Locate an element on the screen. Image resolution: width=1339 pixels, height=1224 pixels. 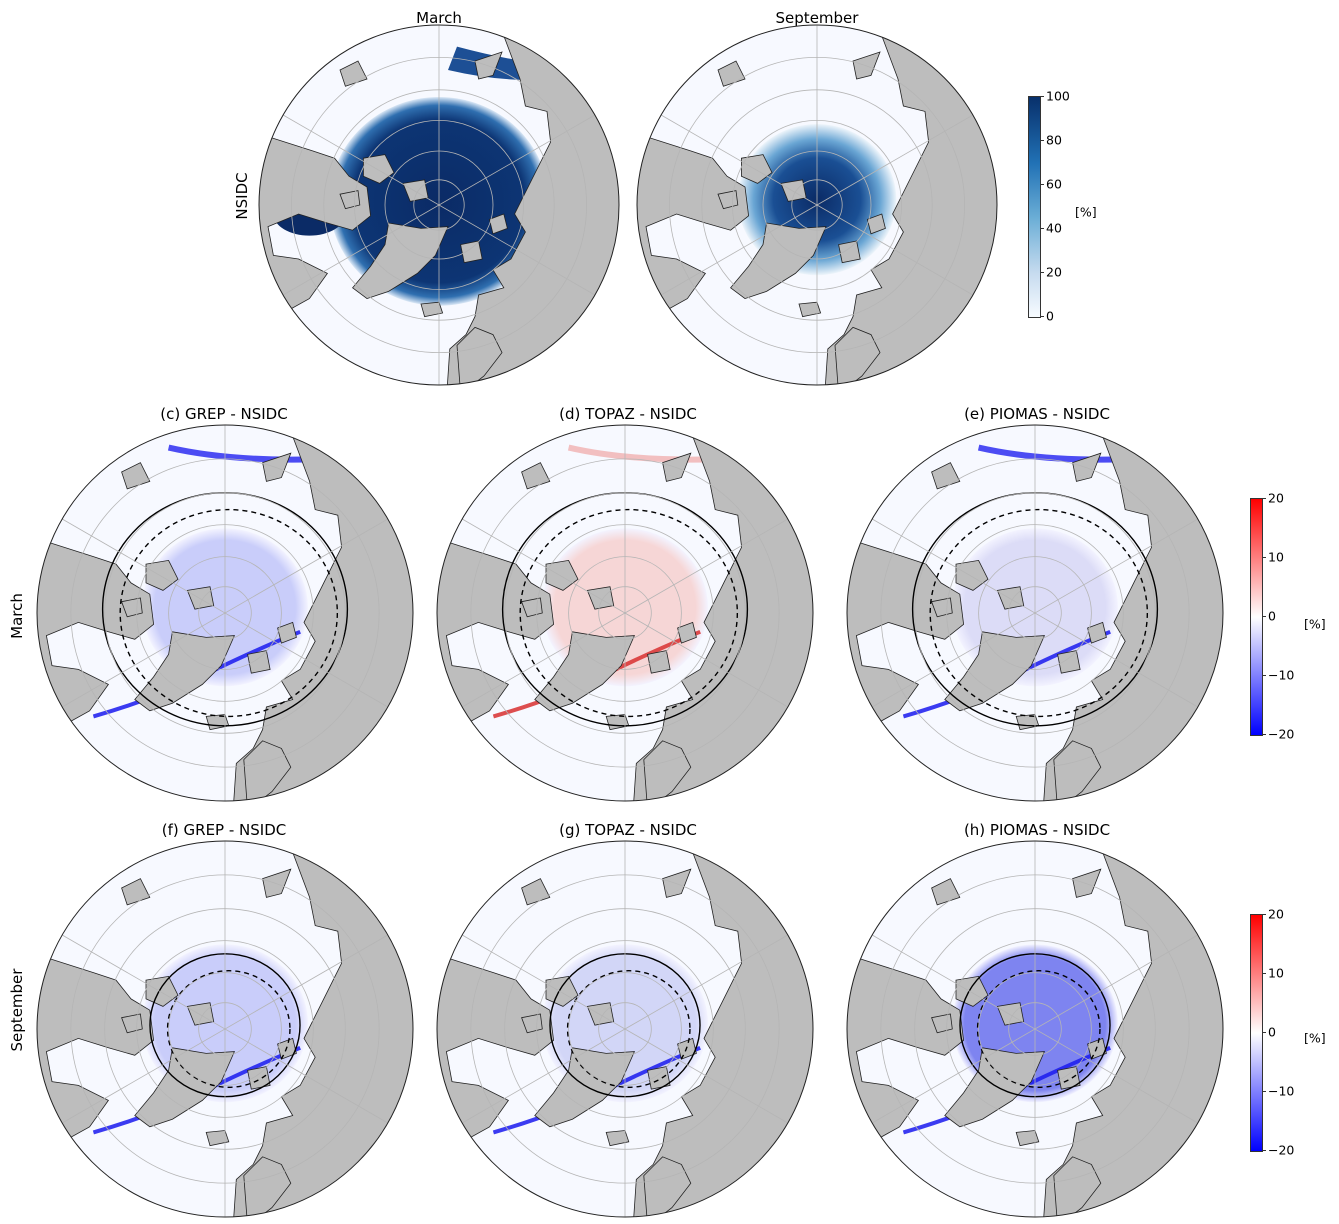
row-label-nsidc: NSIDC is located at coordinates (242, 196).